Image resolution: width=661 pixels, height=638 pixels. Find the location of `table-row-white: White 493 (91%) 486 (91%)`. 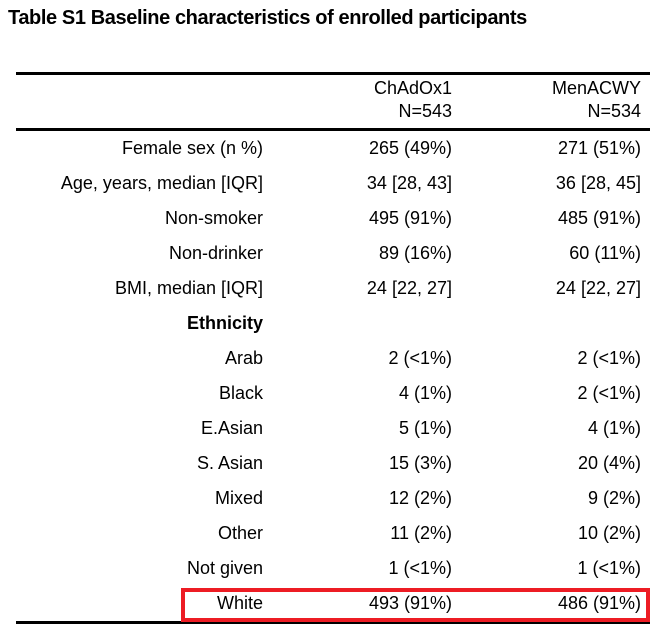

table-row-white: White 493 (91%) 486 (91%) is located at coordinates (333, 603).